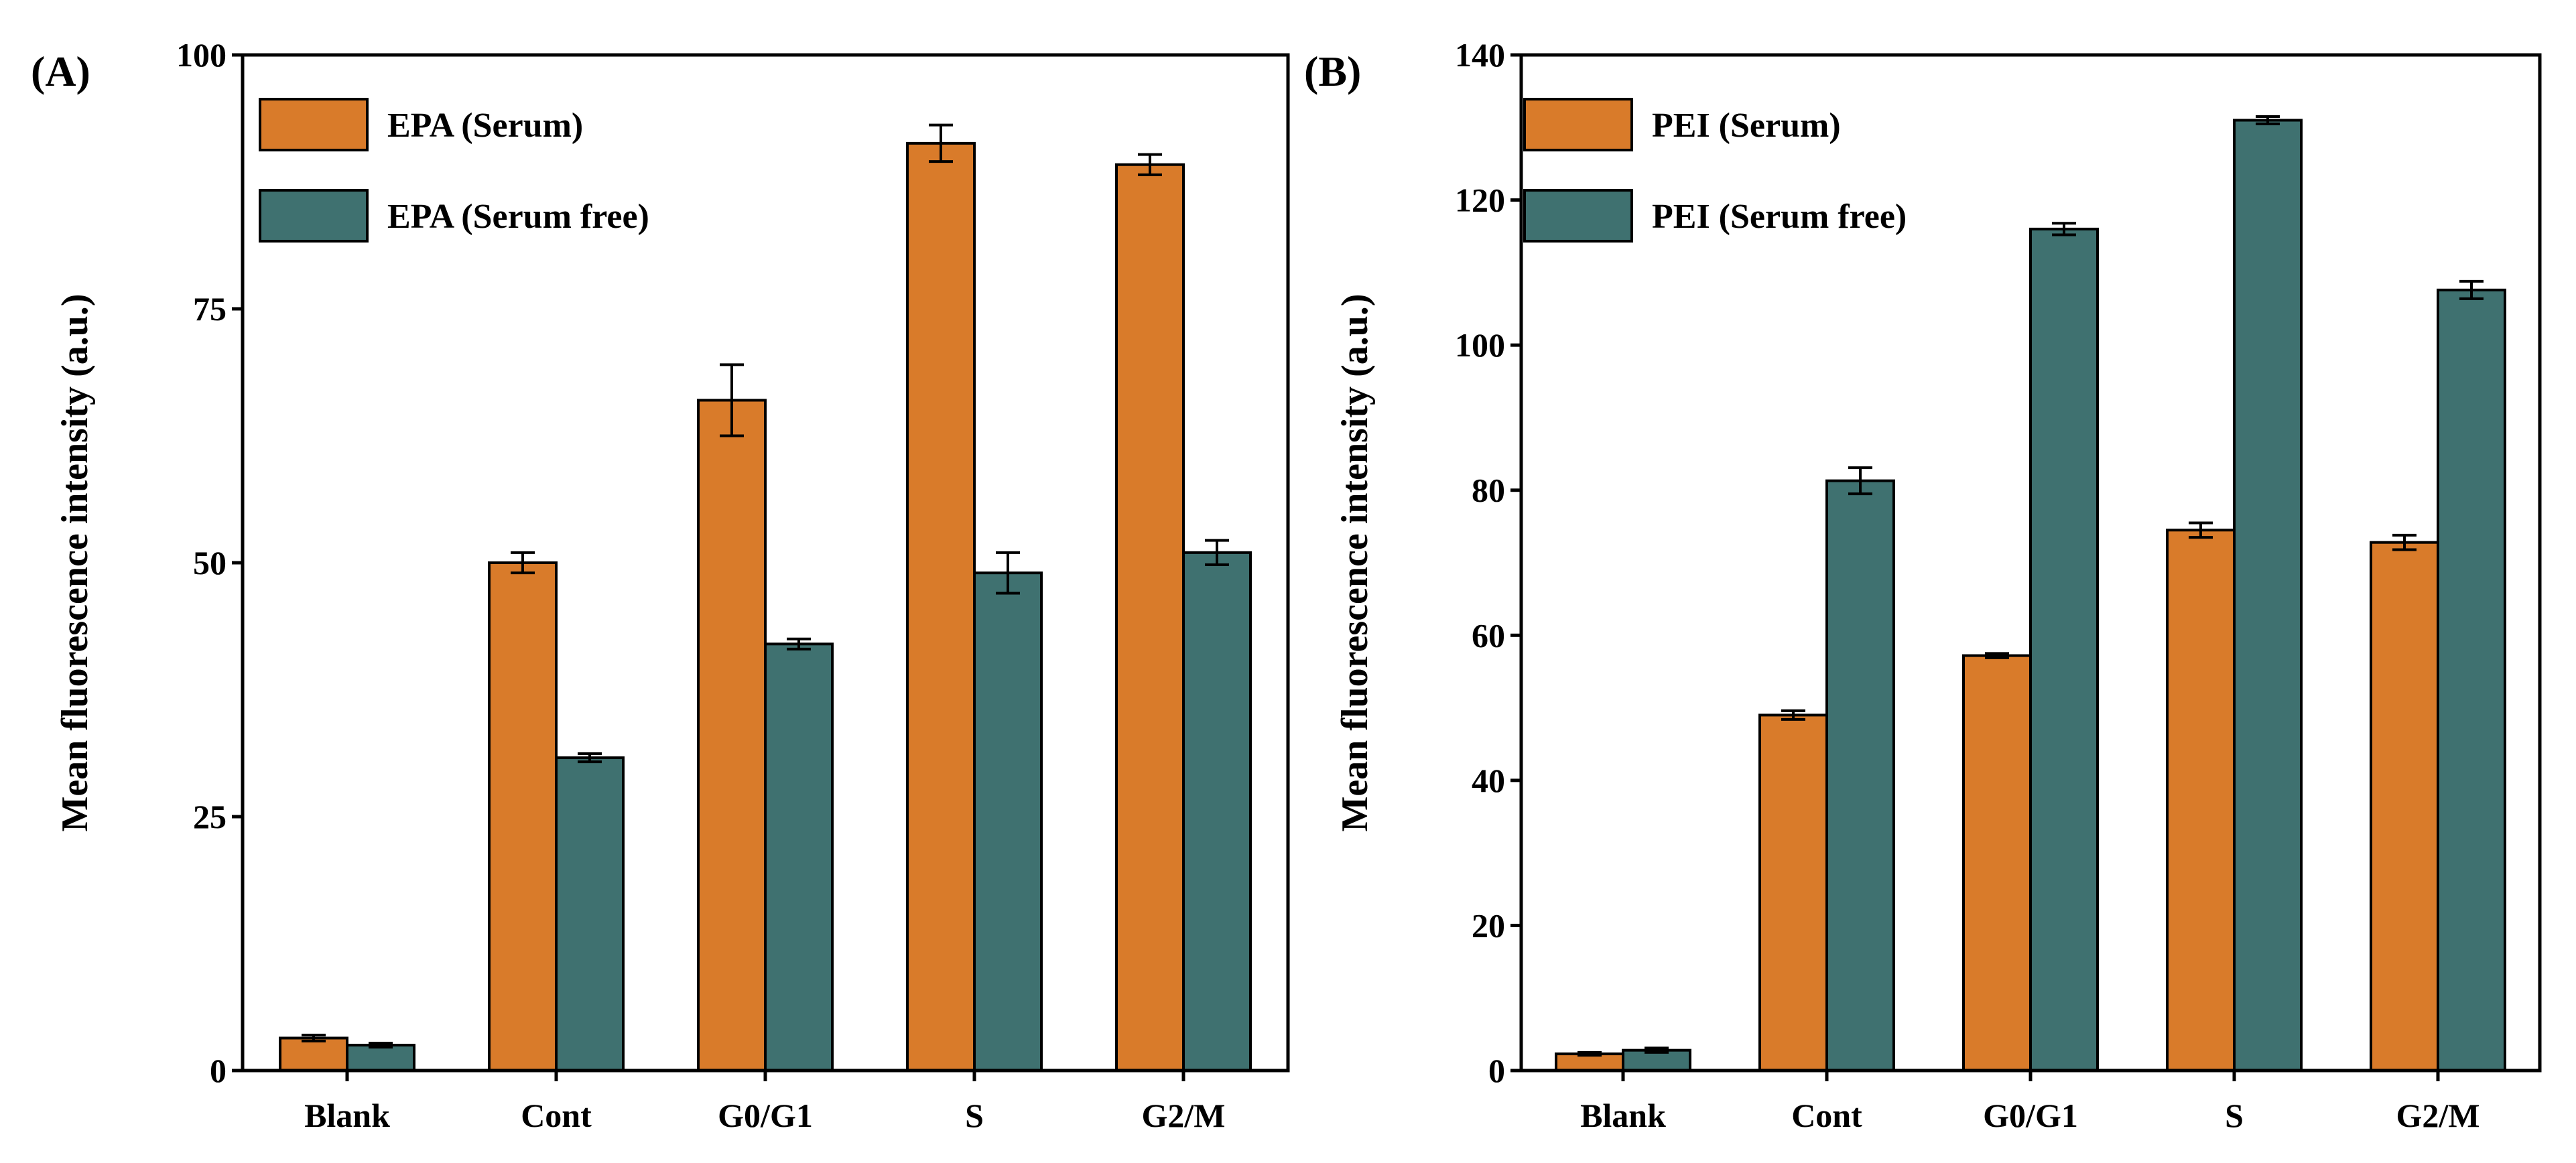 Image resolution: width=2576 pixels, height=1163 pixels. Describe the element at coordinates (1184, 1116) in the screenshot. I see `x-tick-label-a: G2/M` at that location.